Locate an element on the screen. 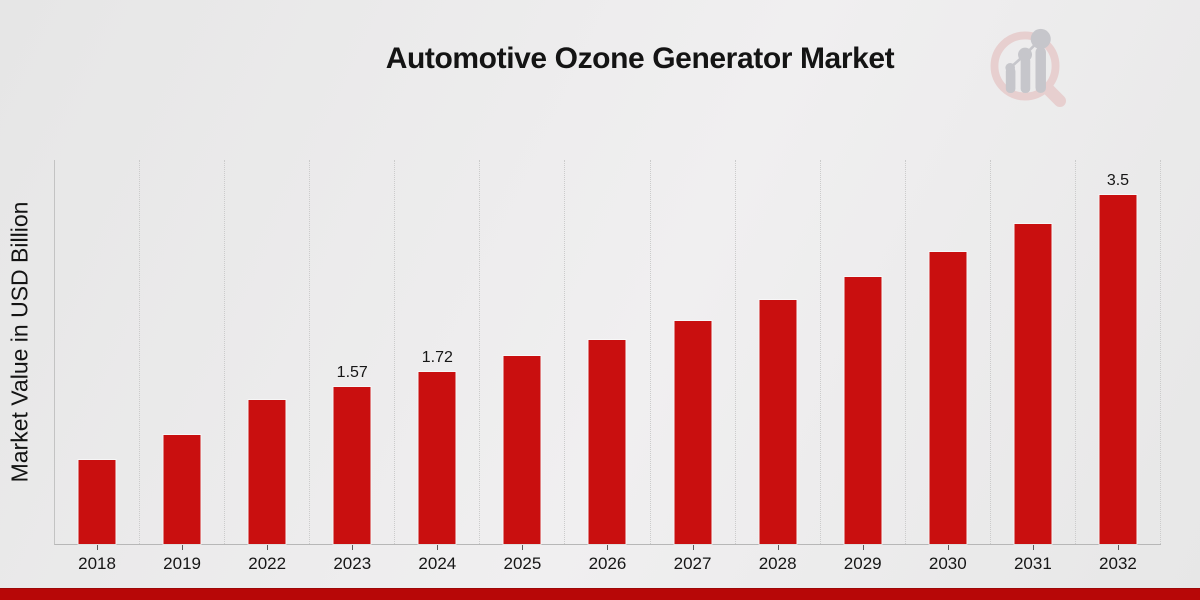 This screenshot has height=600, width=1200. x-tick-label: 2028 is located at coordinates (777, 563).